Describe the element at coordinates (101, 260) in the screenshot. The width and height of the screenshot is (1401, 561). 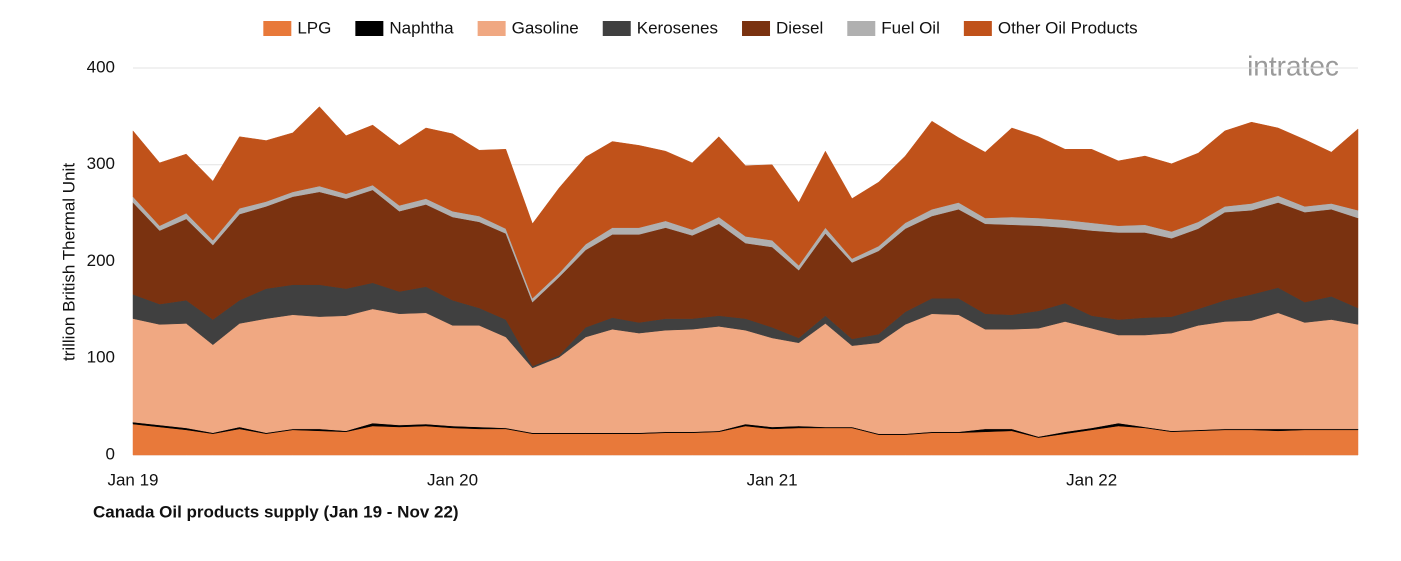
I see `y-tick-label: 200` at that location.